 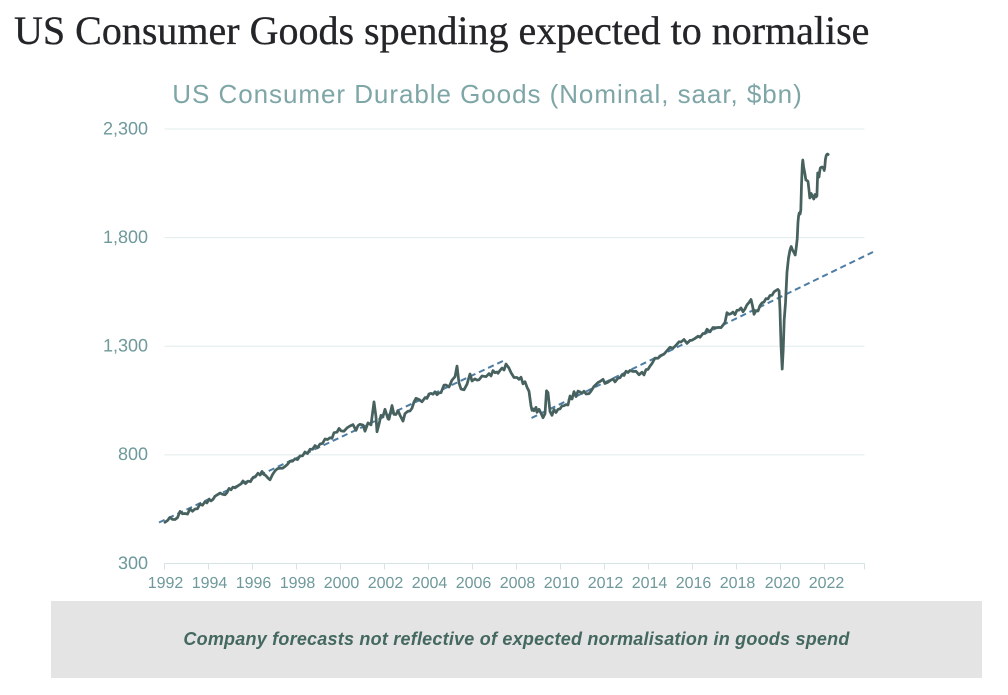 I want to click on svg-text: 1994, so click(x=210, y=583).